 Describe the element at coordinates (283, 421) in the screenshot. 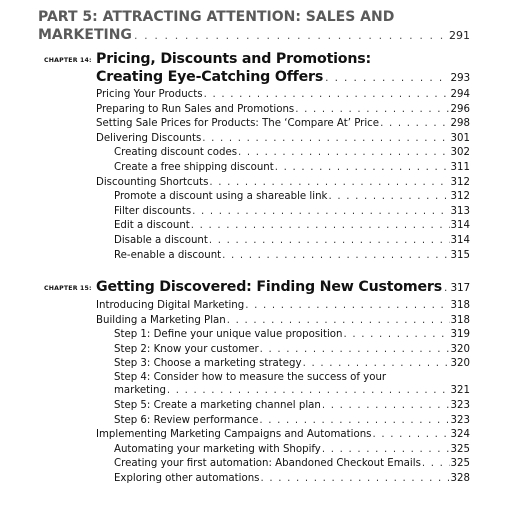

I see `toc-entry: Step 6: Review performance 323` at that location.